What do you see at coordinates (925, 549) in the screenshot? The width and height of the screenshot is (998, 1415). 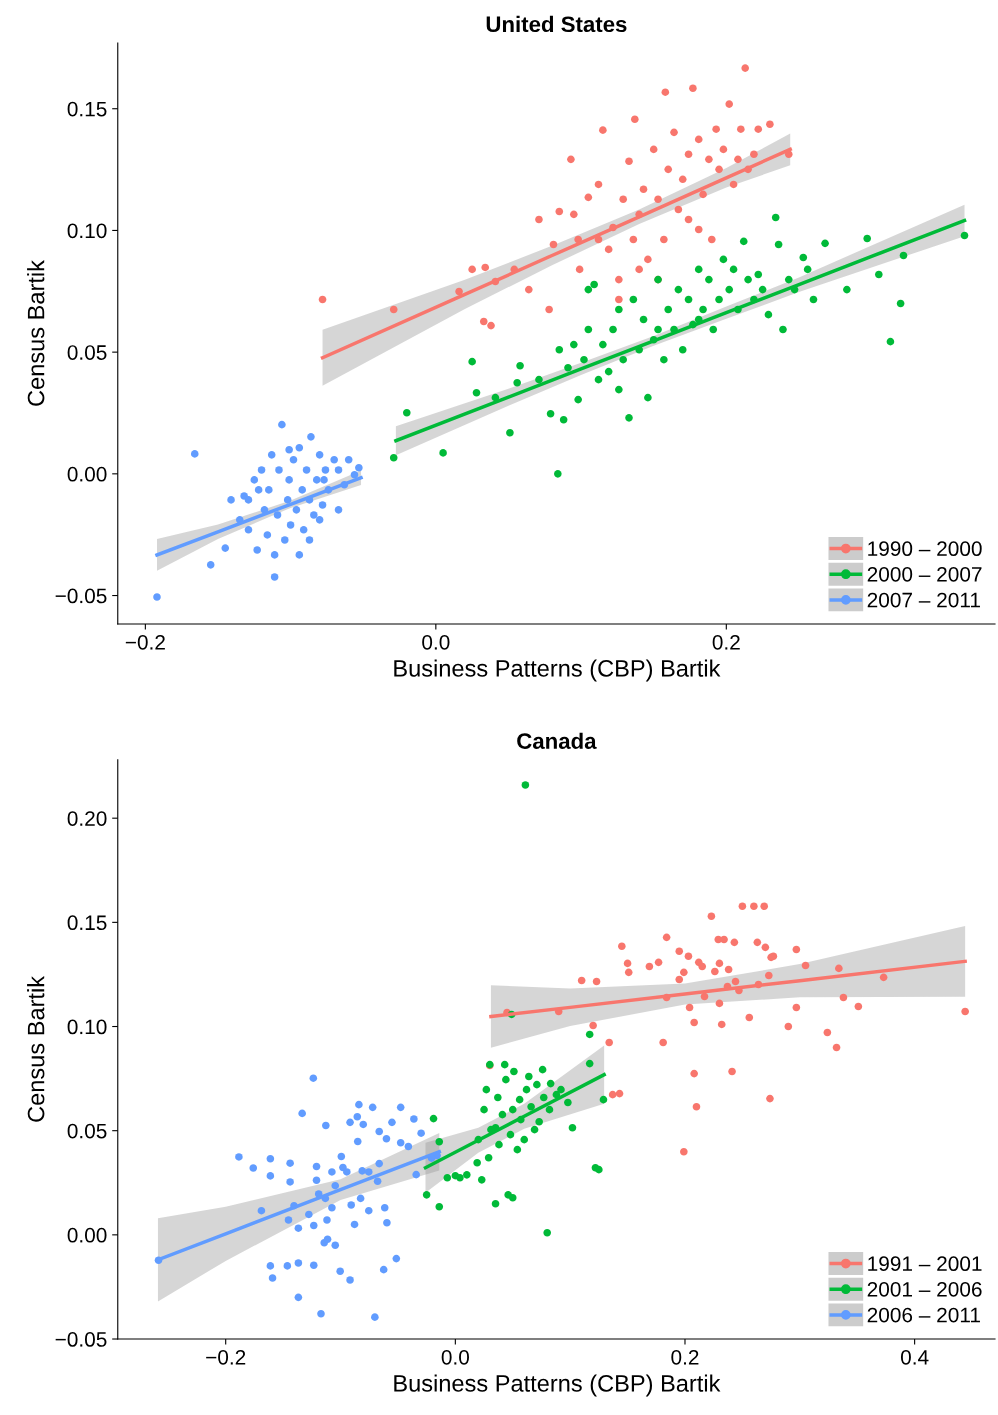 I see `legend-label: 1990 – 2000` at bounding box center [925, 549].